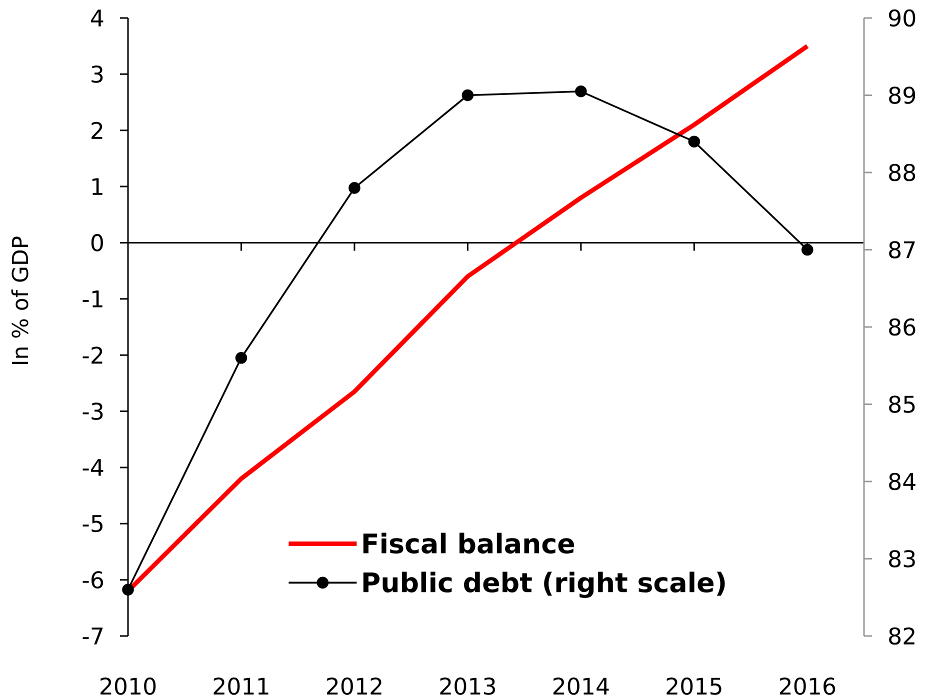 This screenshot has height=700, width=932. I want to click on x-tick-label: 2013, so click(468, 686).